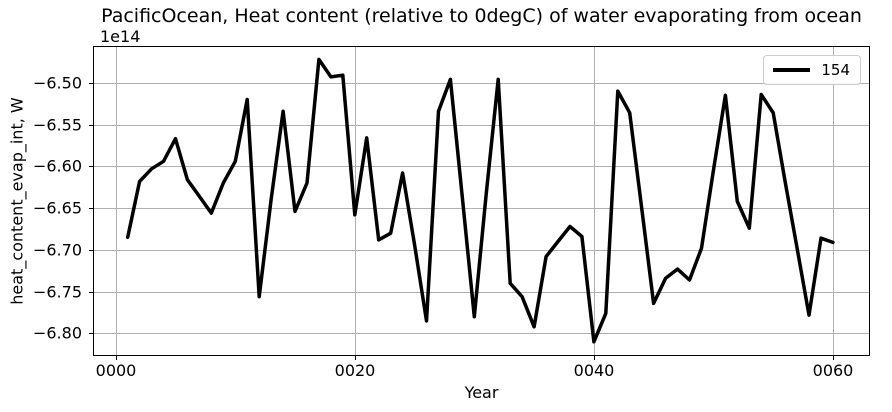 Image resolution: width=892 pixels, height=412 pixels. Describe the element at coordinates (833, 370) in the screenshot. I see `x-tick-label: 0060` at that location.